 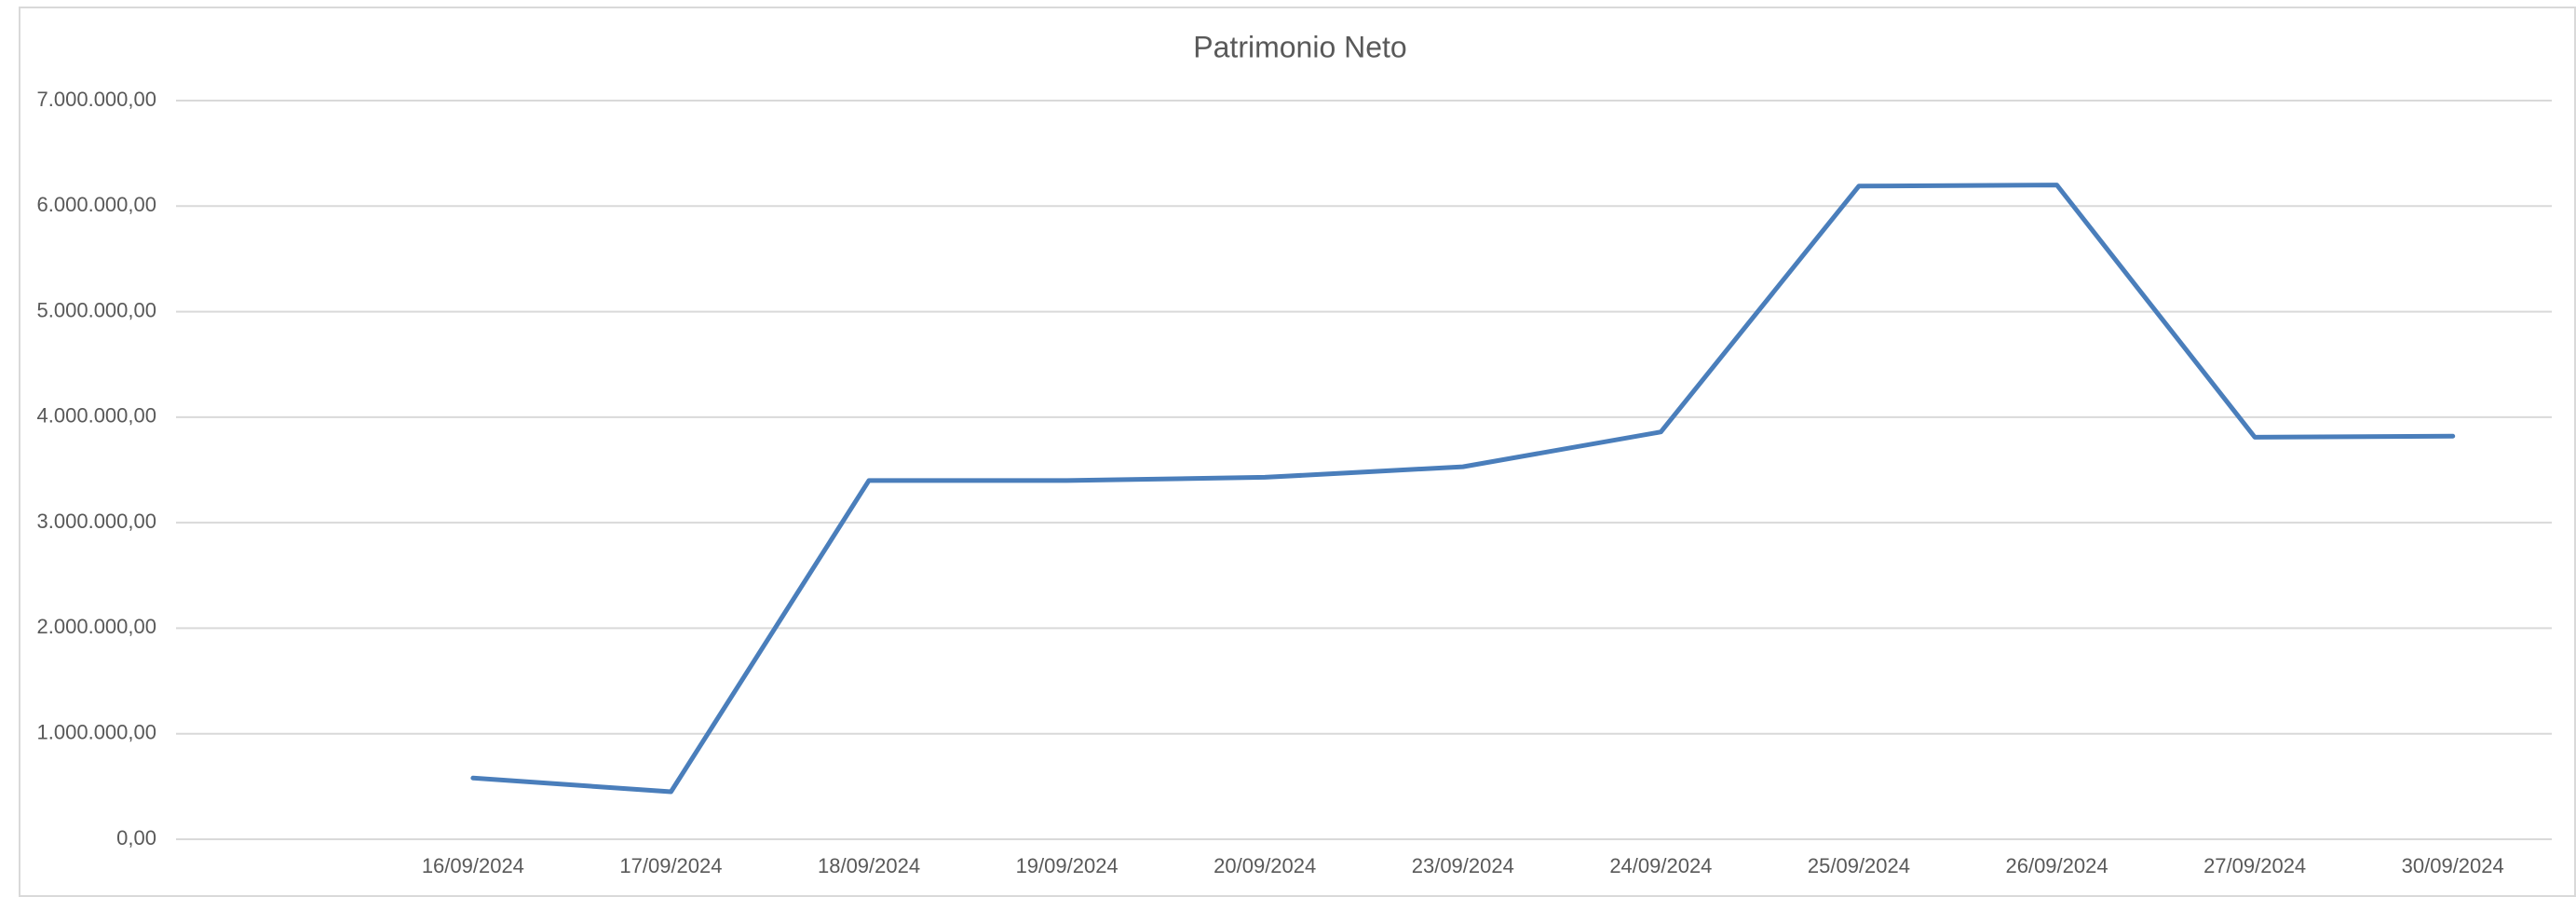 I want to click on x-tick-label: 17/09/2024, so click(x=670, y=865).